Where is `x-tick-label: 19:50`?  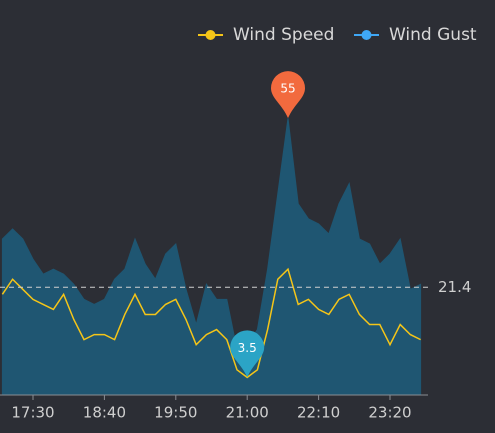
x-tick-label: 19:50 is located at coordinates (175, 413).